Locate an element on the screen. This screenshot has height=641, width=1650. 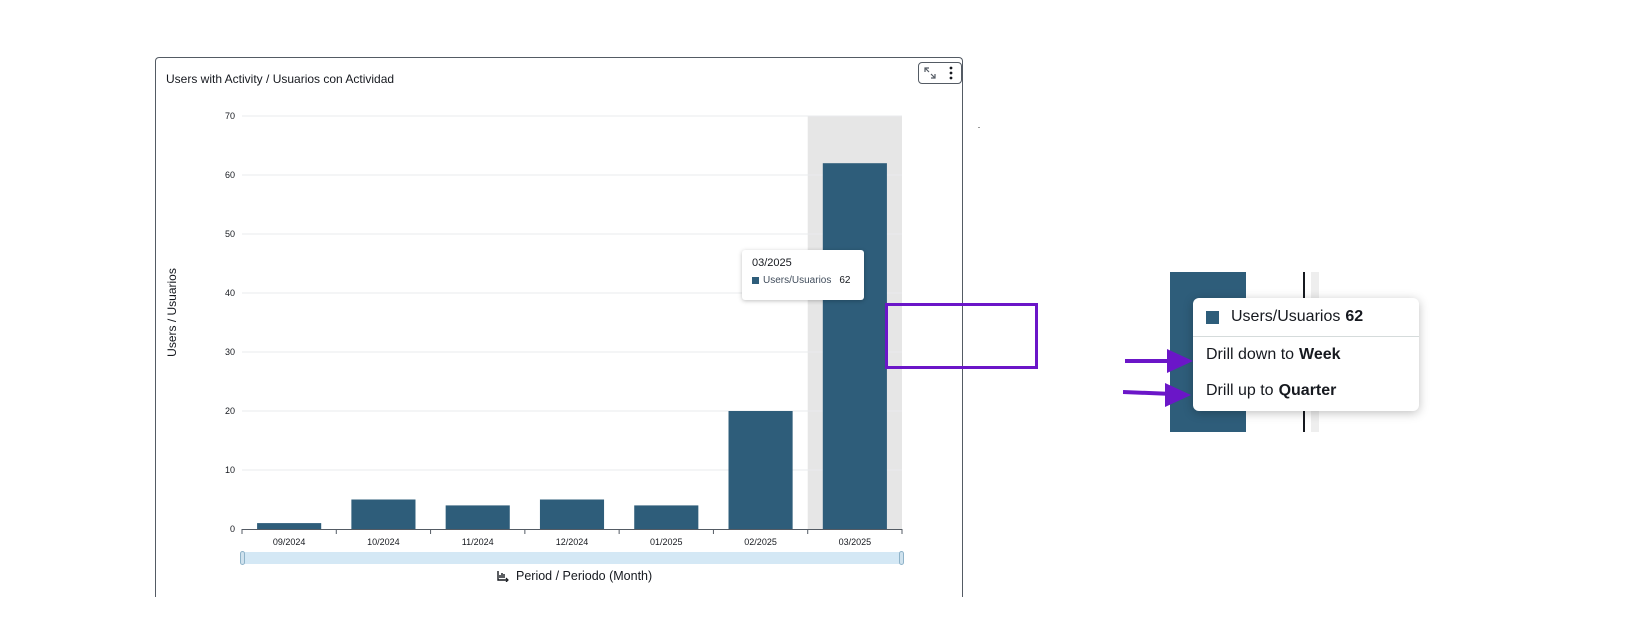
x-axis-title: Period / Periodo (Month) is located at coordinates (584, 576).